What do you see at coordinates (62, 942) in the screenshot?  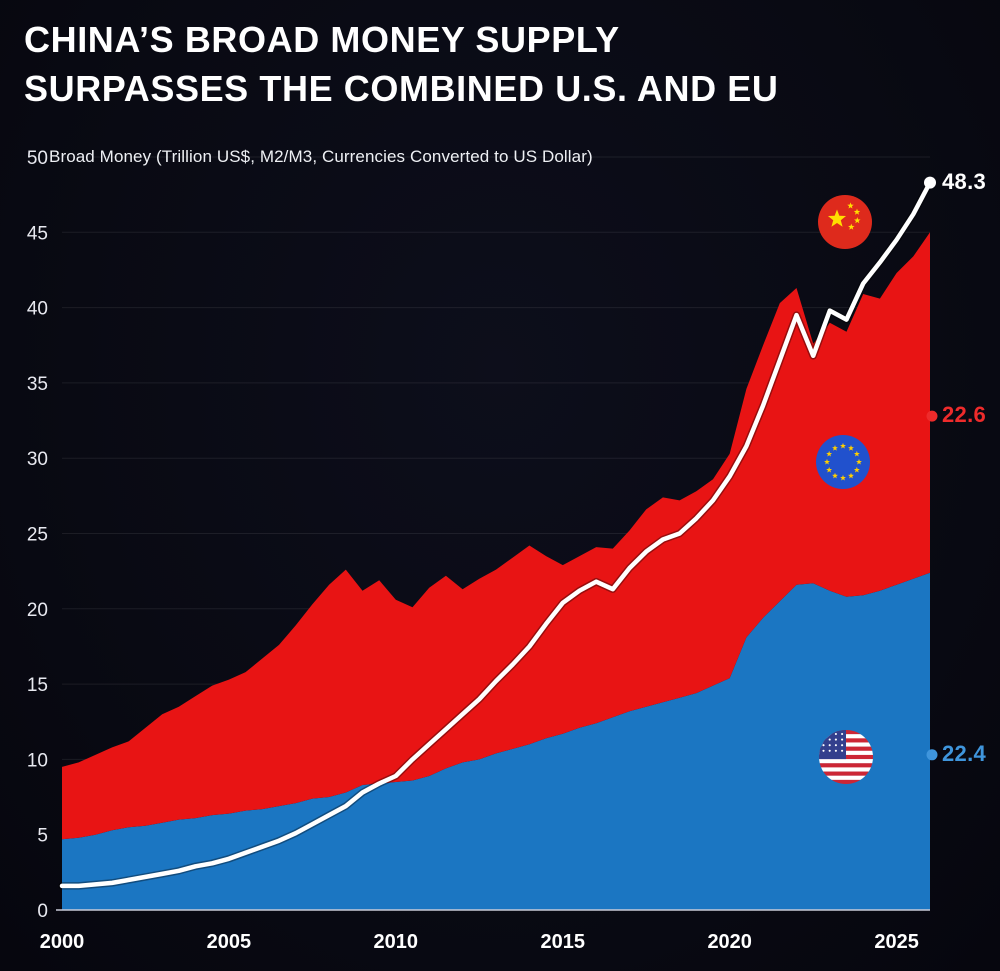 I see `x-tick-label: 2000` at bounding box center [62, 942].